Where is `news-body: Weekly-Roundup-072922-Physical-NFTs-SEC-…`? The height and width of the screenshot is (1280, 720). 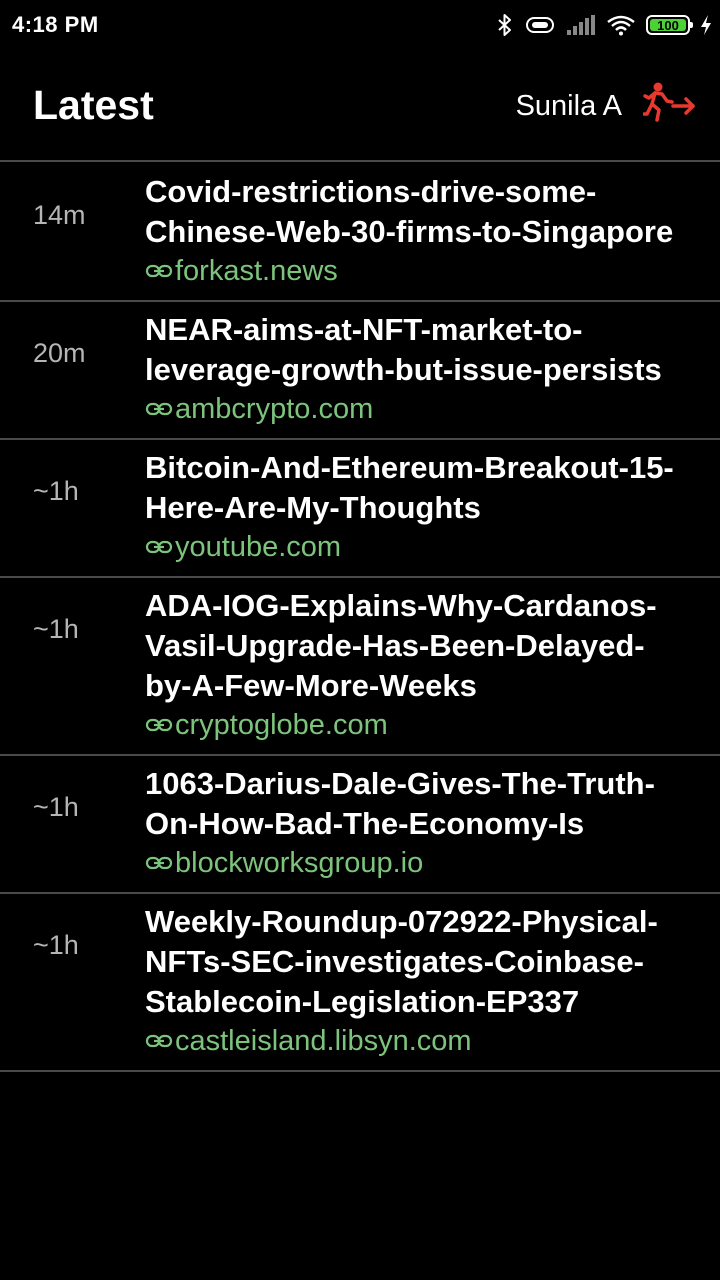
news-body: Weekly-Roundup-072922-Physical-NFTs-SEC-… is located at coordinates (417, 981).